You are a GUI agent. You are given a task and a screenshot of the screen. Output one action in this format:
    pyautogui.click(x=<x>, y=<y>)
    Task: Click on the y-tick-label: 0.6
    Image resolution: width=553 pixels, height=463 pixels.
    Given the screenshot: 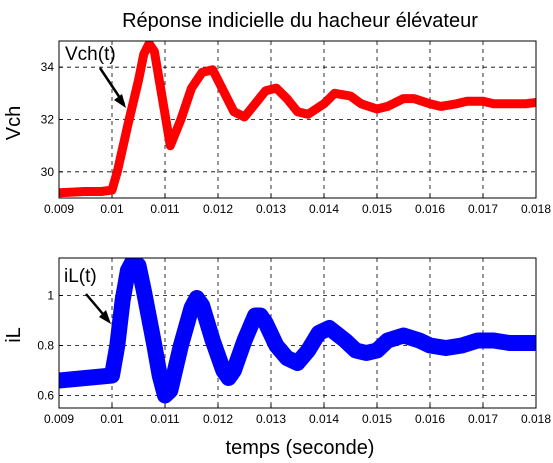 What is the action you would take?
    pyautogui.click(x=45, y=396)
    